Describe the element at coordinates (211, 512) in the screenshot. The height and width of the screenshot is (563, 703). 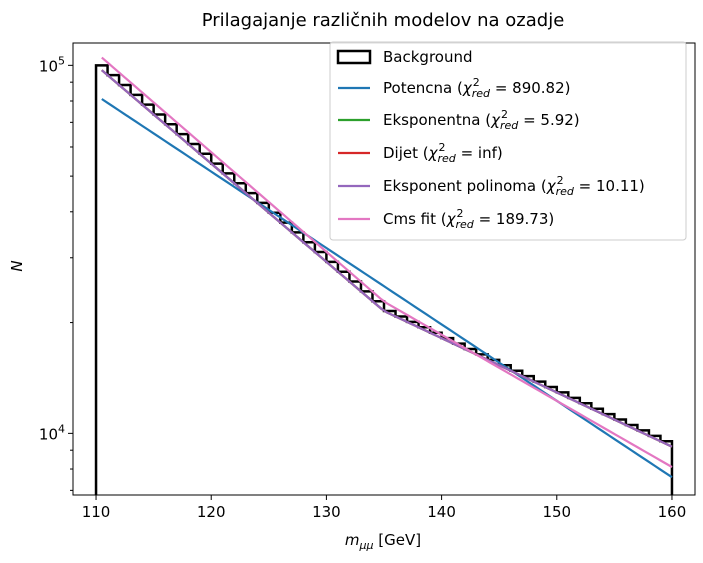
I see `x-tick-label: 120` at that location.